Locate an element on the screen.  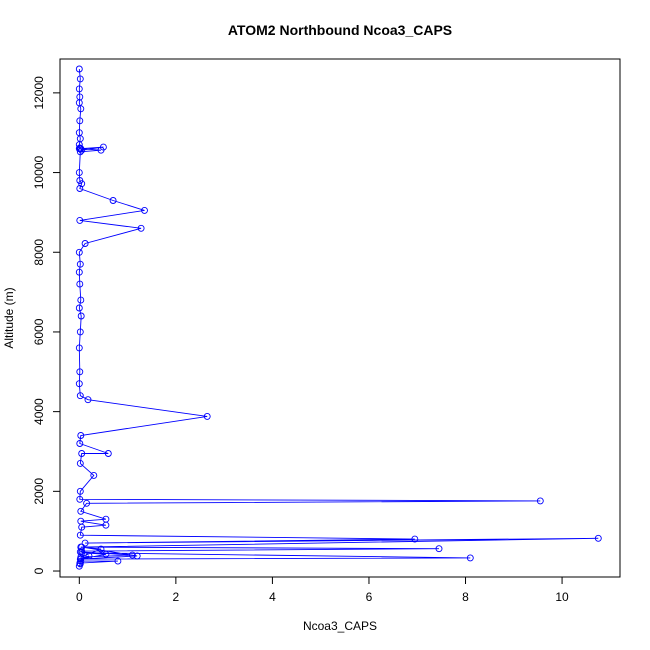
chart-title: ATOM2 Northbound Ncoa3_CAPS is located at coordinates (340, 30).